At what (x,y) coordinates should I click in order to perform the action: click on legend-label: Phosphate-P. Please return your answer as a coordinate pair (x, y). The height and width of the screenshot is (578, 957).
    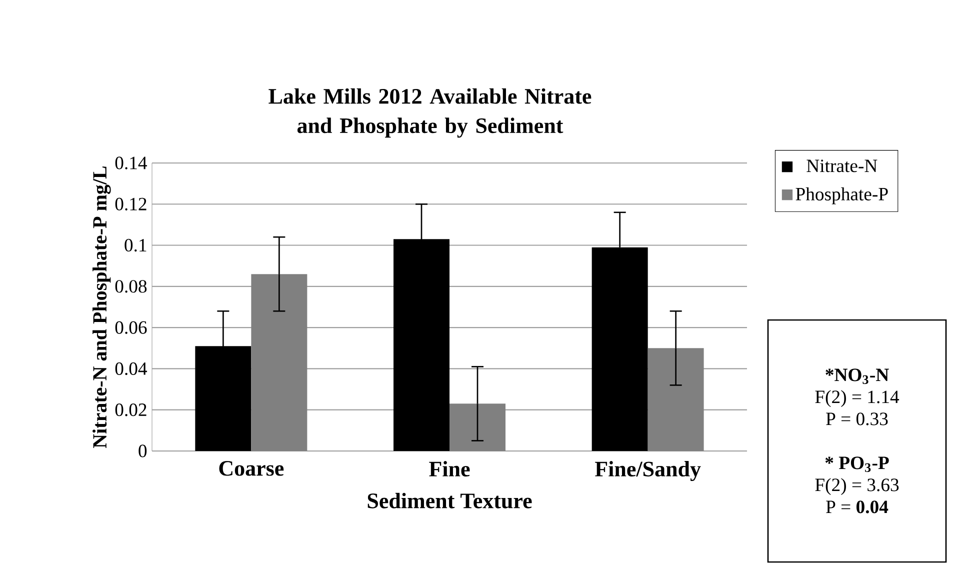
    Looking at the image, I should click on (842, 195).